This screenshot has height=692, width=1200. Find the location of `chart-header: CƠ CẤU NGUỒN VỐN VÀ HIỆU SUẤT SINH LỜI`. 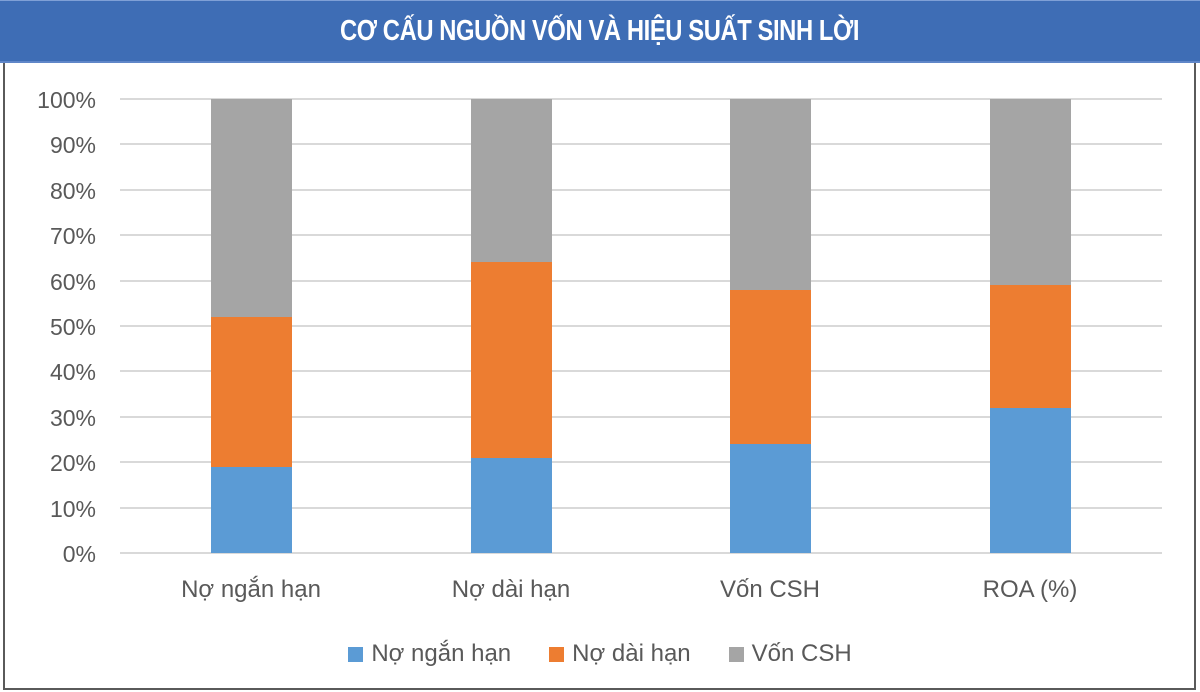

chart-header: CƠ CẤU NGUỒN VỐN VÀ HIỆU SUẤT SINH LỜI is located at coordinates (600, 31).